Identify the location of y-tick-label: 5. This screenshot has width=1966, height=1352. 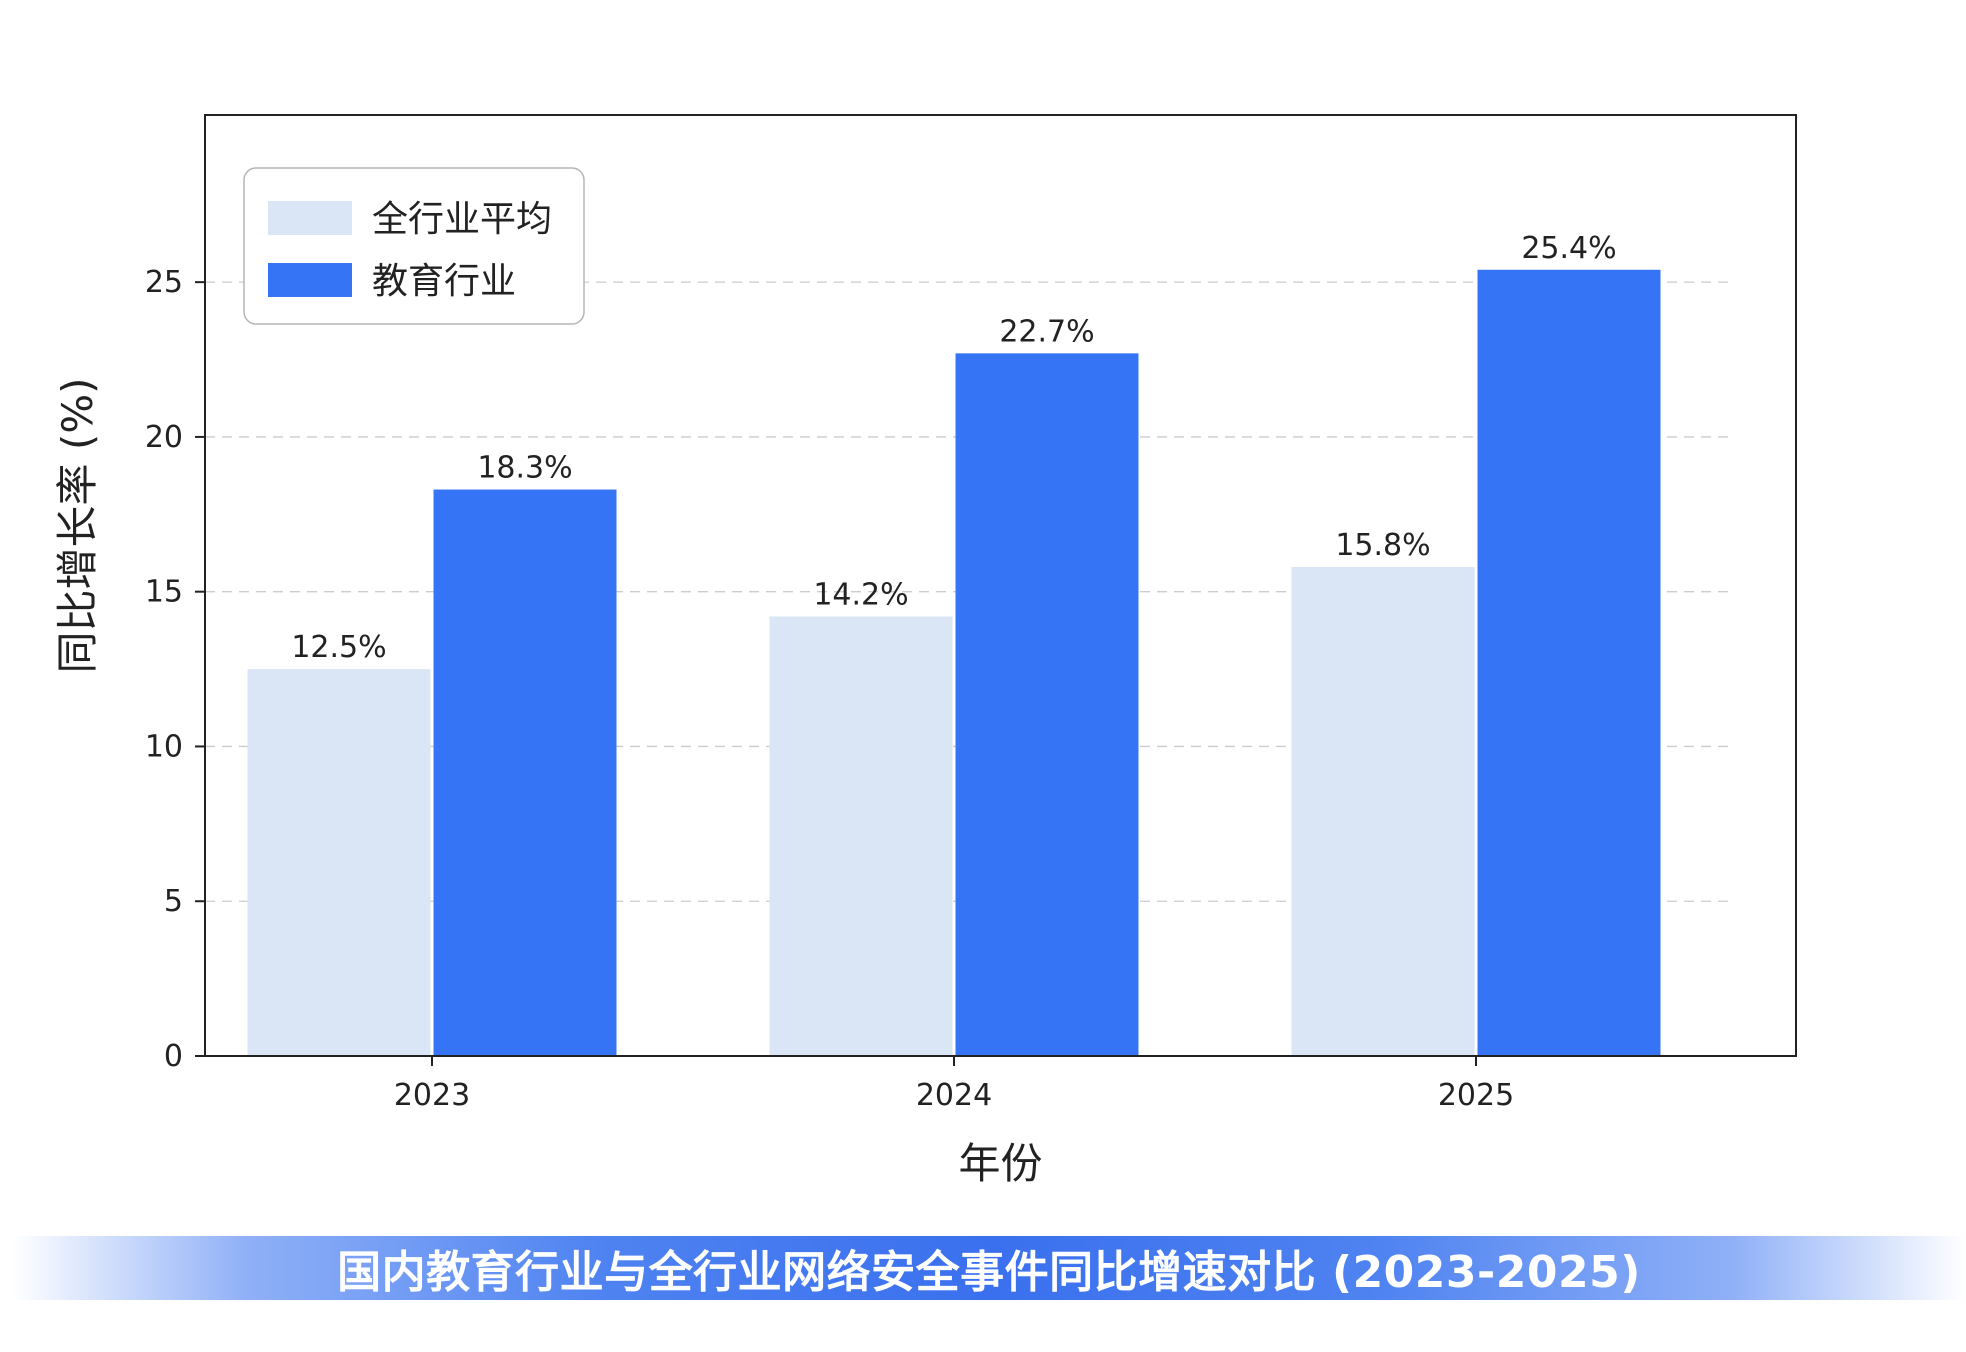
(173, 901).